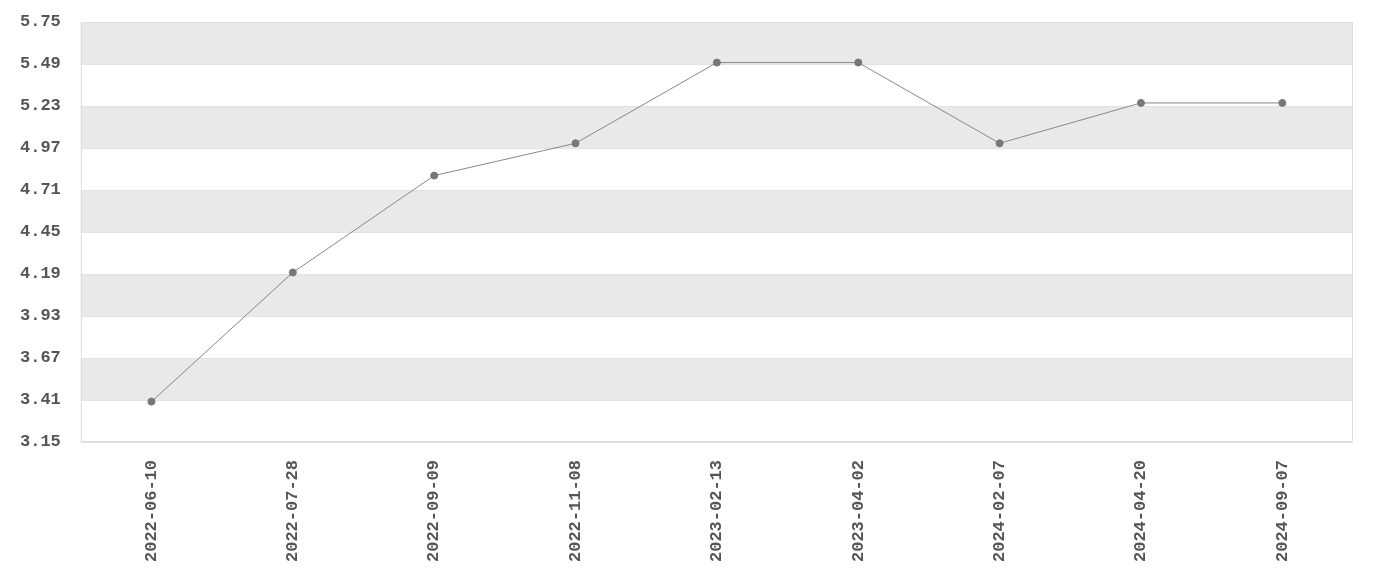 This screenshot has height=580, width=1380. What do you see at coordinates (40, 232) in the screenshot?
I see `y-tick-label: 4.45` at bounding box center [40, 232].